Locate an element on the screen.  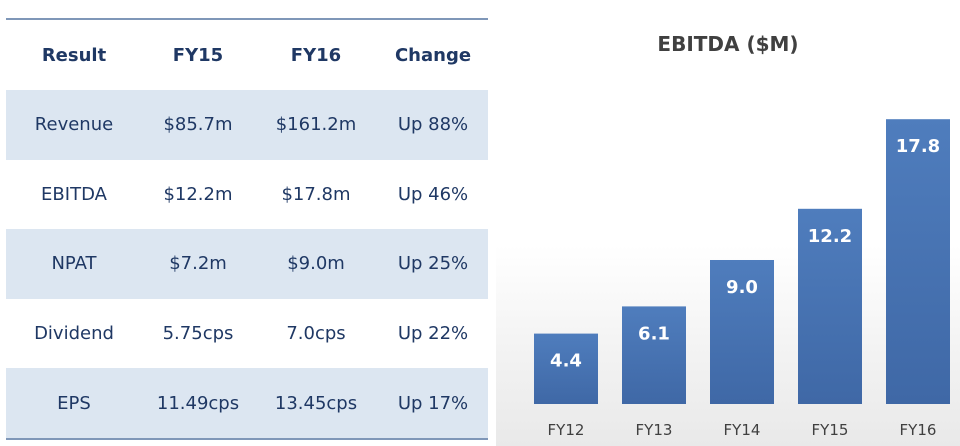
table-row: EBITDA $12.2m $17.8m Up 46% is located at coordinates (247, 194).